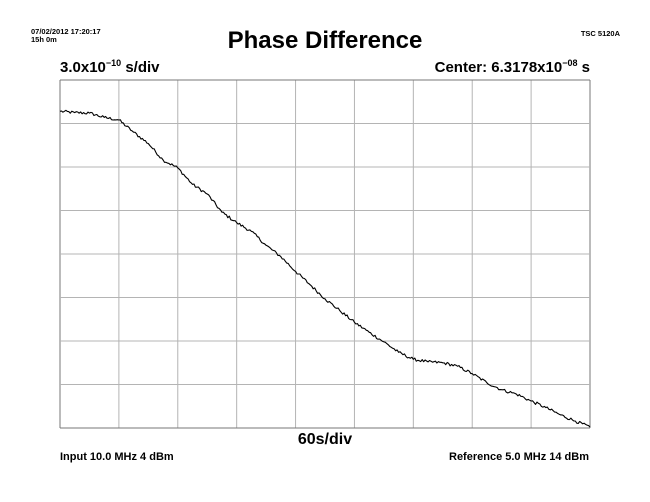 Image resolution: width=650 pixels, height=502 pixels. I want to click on y-scale-unit: s/div, so click(140, 67).